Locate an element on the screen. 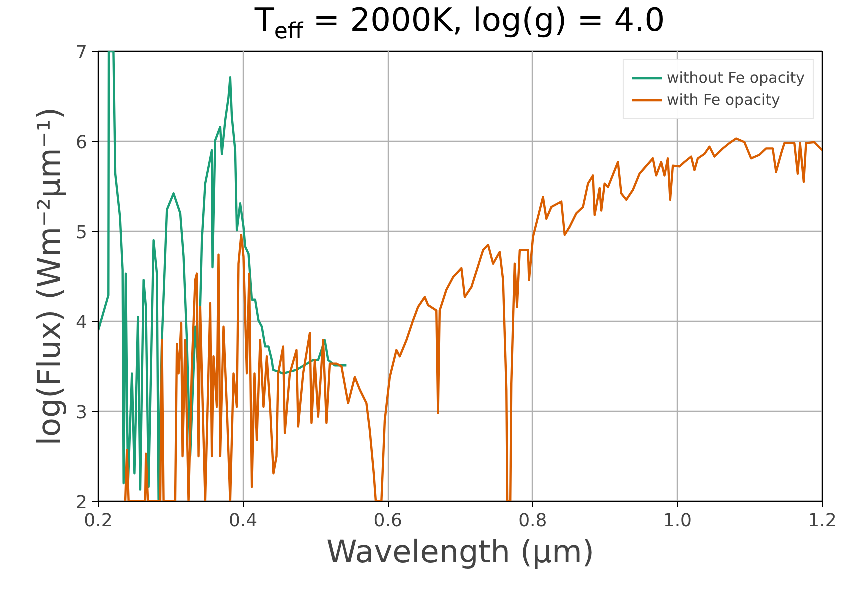 The height and width of the screenshot is (590, 843). y-tick-label: 3 is located at coordinates (82, 413).